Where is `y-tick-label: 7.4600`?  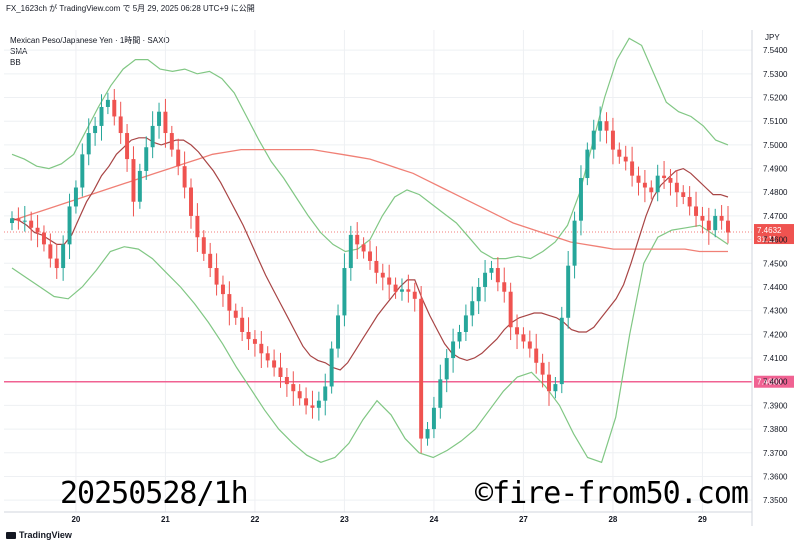
y-tick-label: 7.4600 is located at coordinates (775, 240).